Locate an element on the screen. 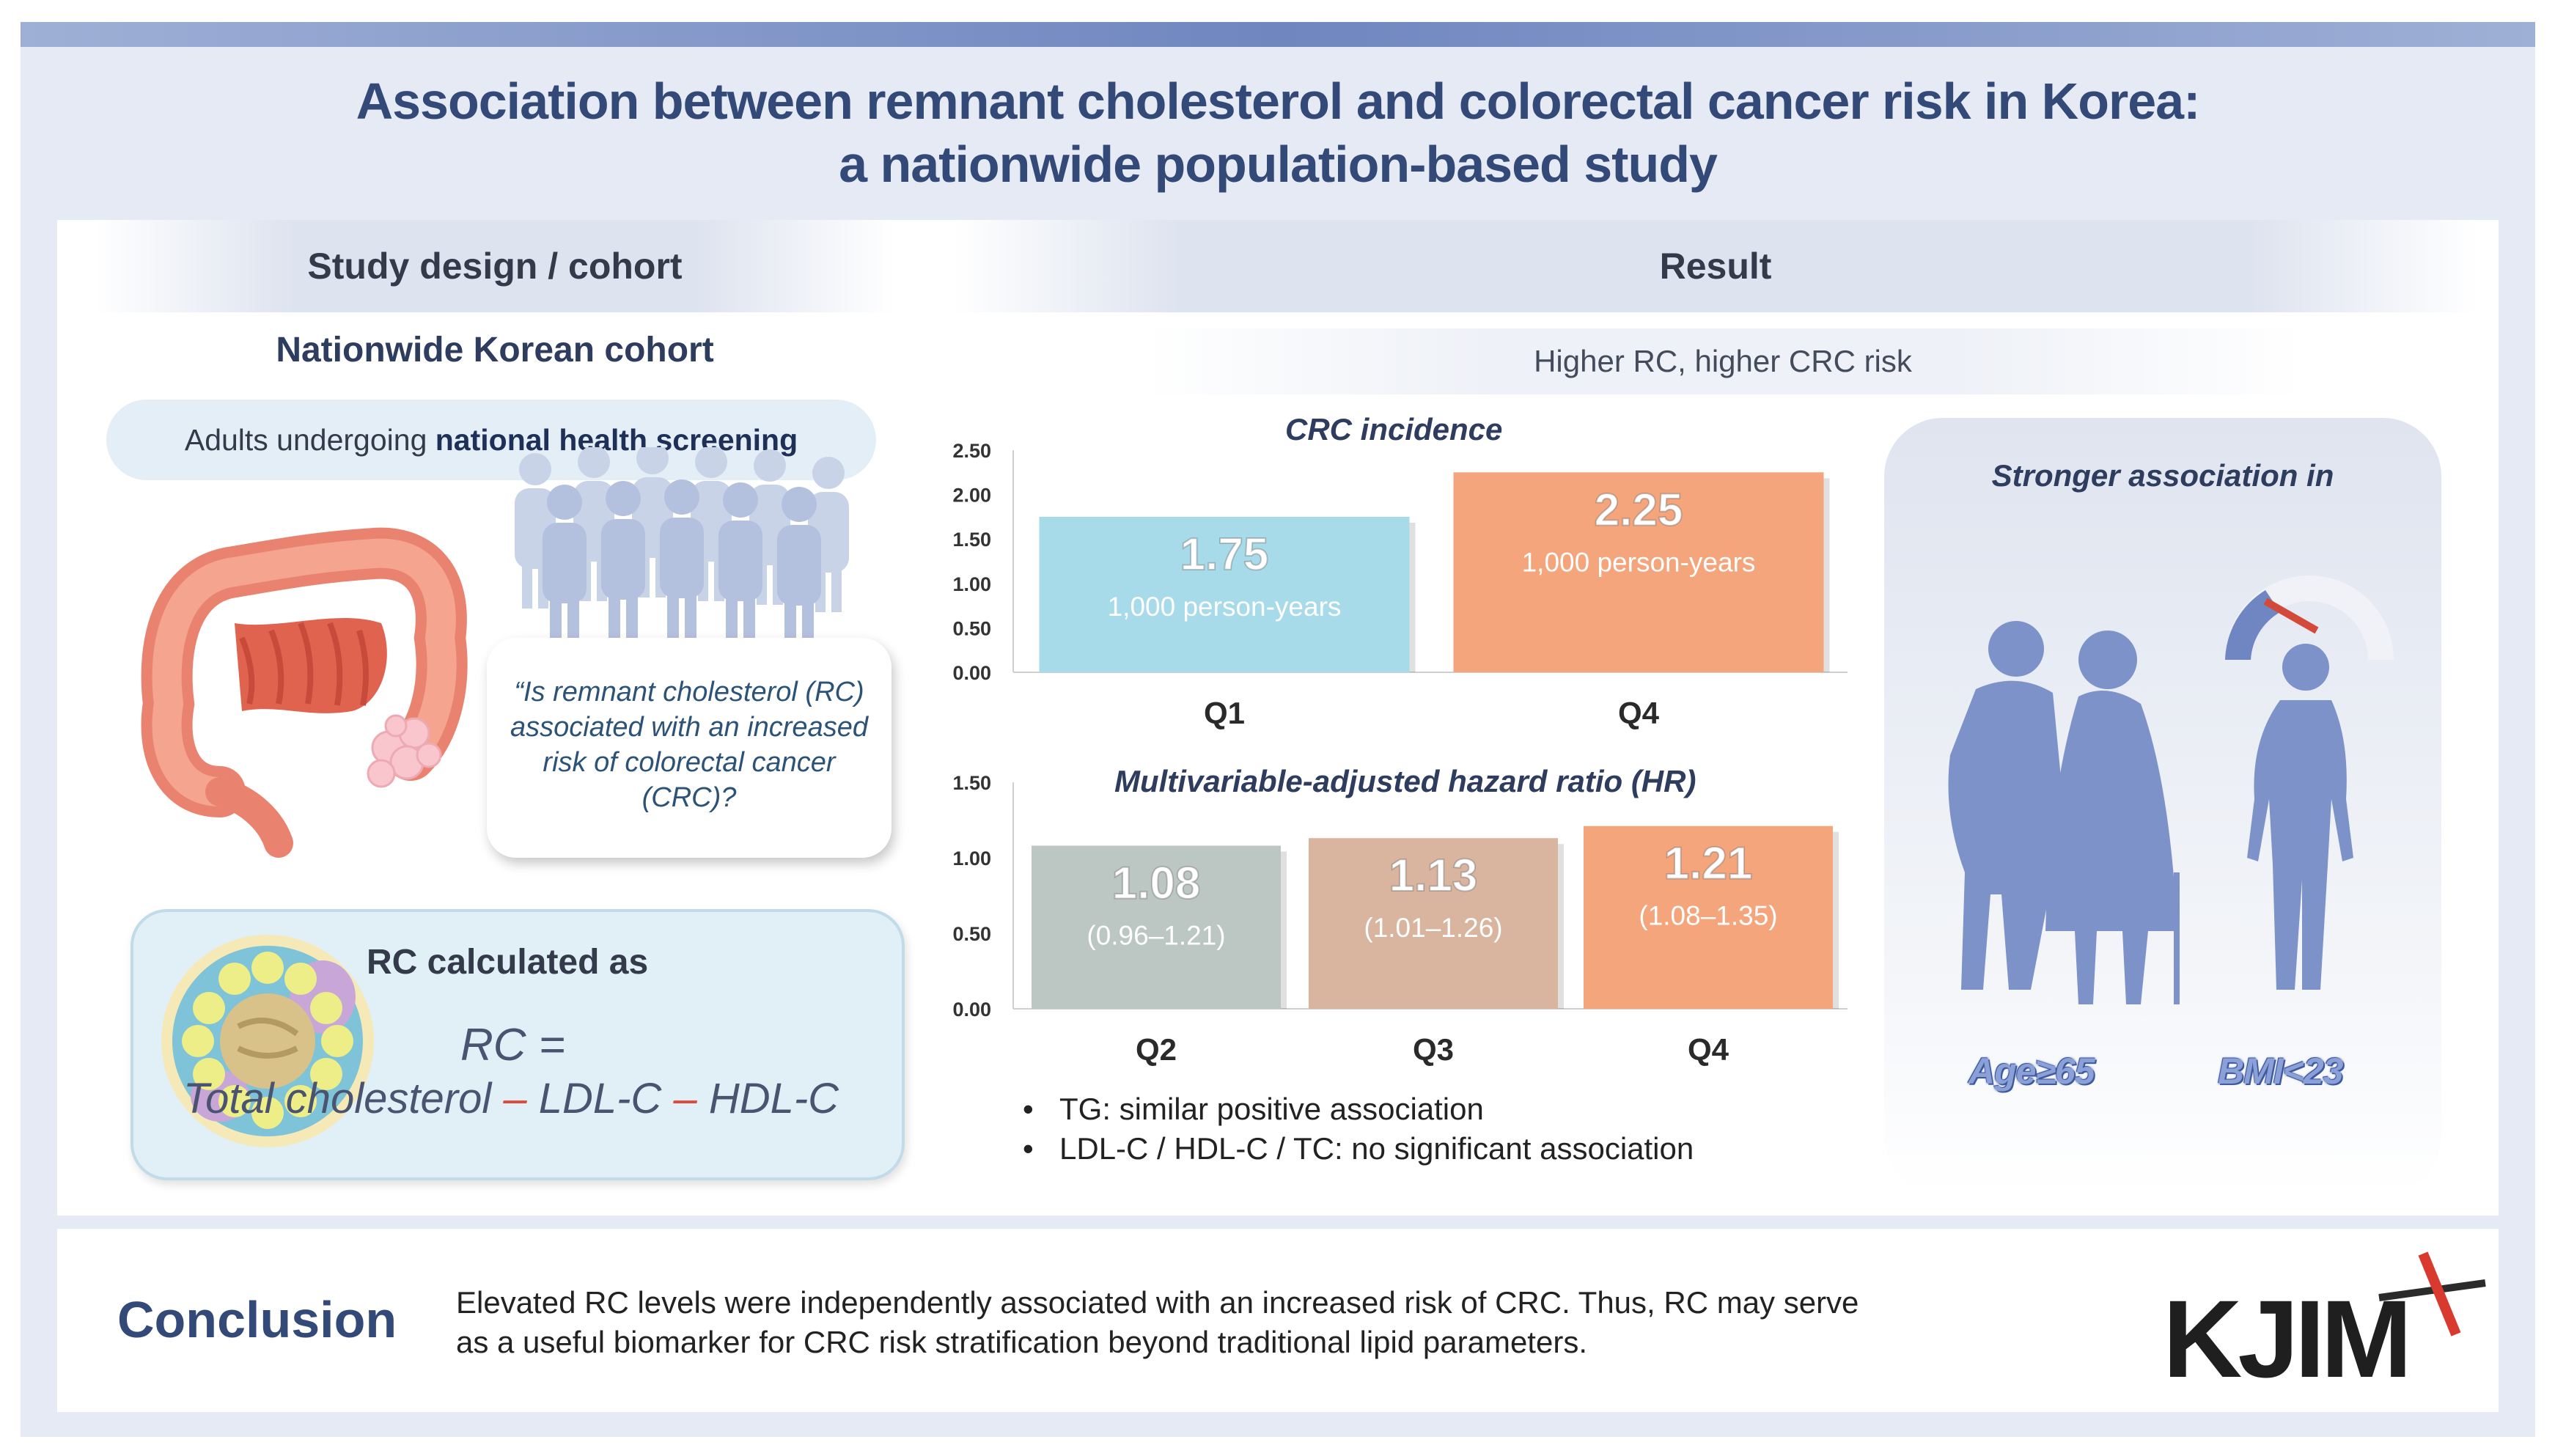  x-category-label: Q2 is located at coordinates (1157, 1049).